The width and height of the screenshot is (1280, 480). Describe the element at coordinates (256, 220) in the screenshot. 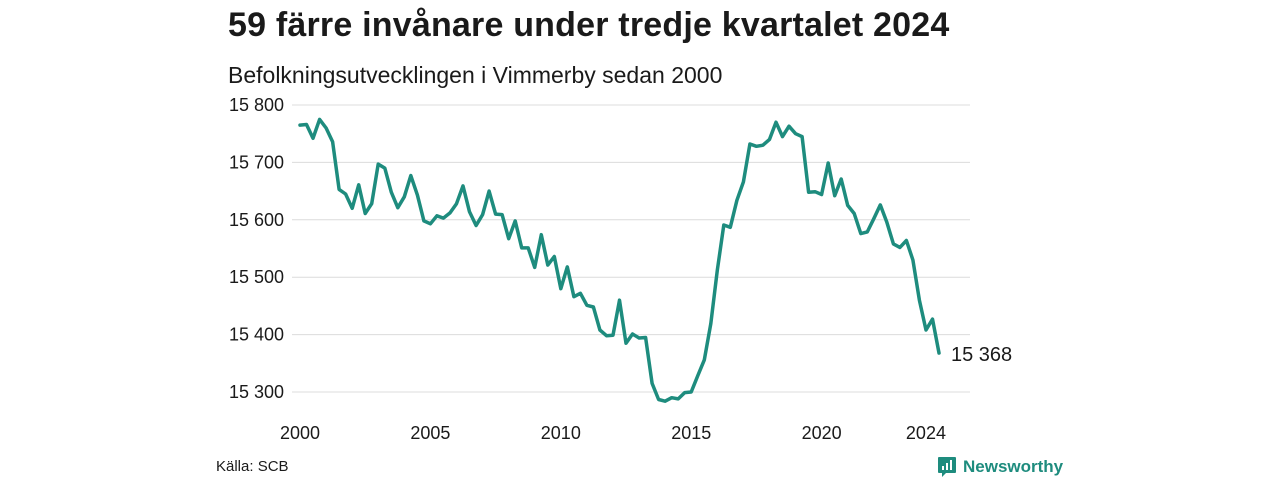

I see `y-tick-label: 15 600` at that location.